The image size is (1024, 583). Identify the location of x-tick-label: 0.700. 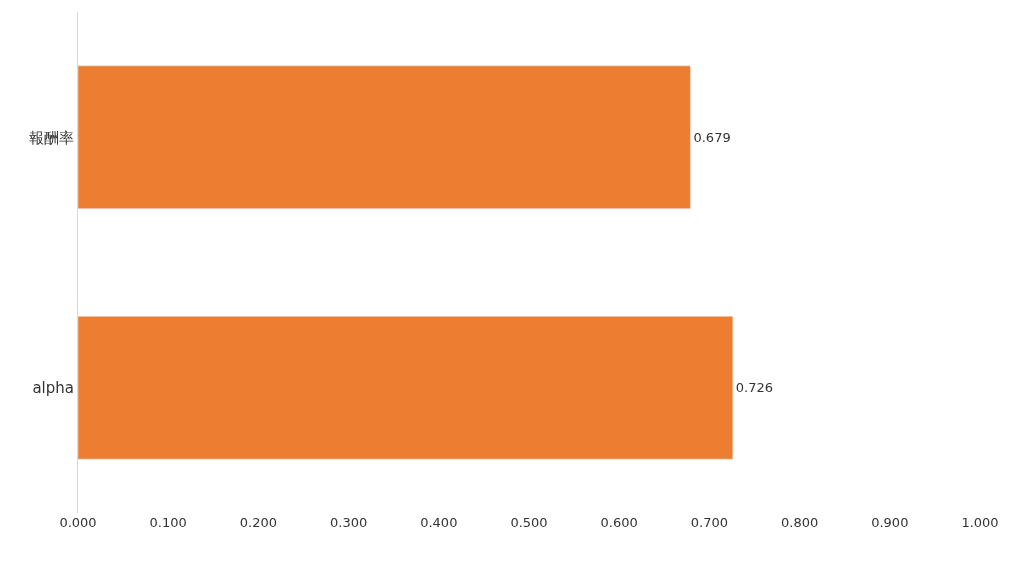
(709, 522).